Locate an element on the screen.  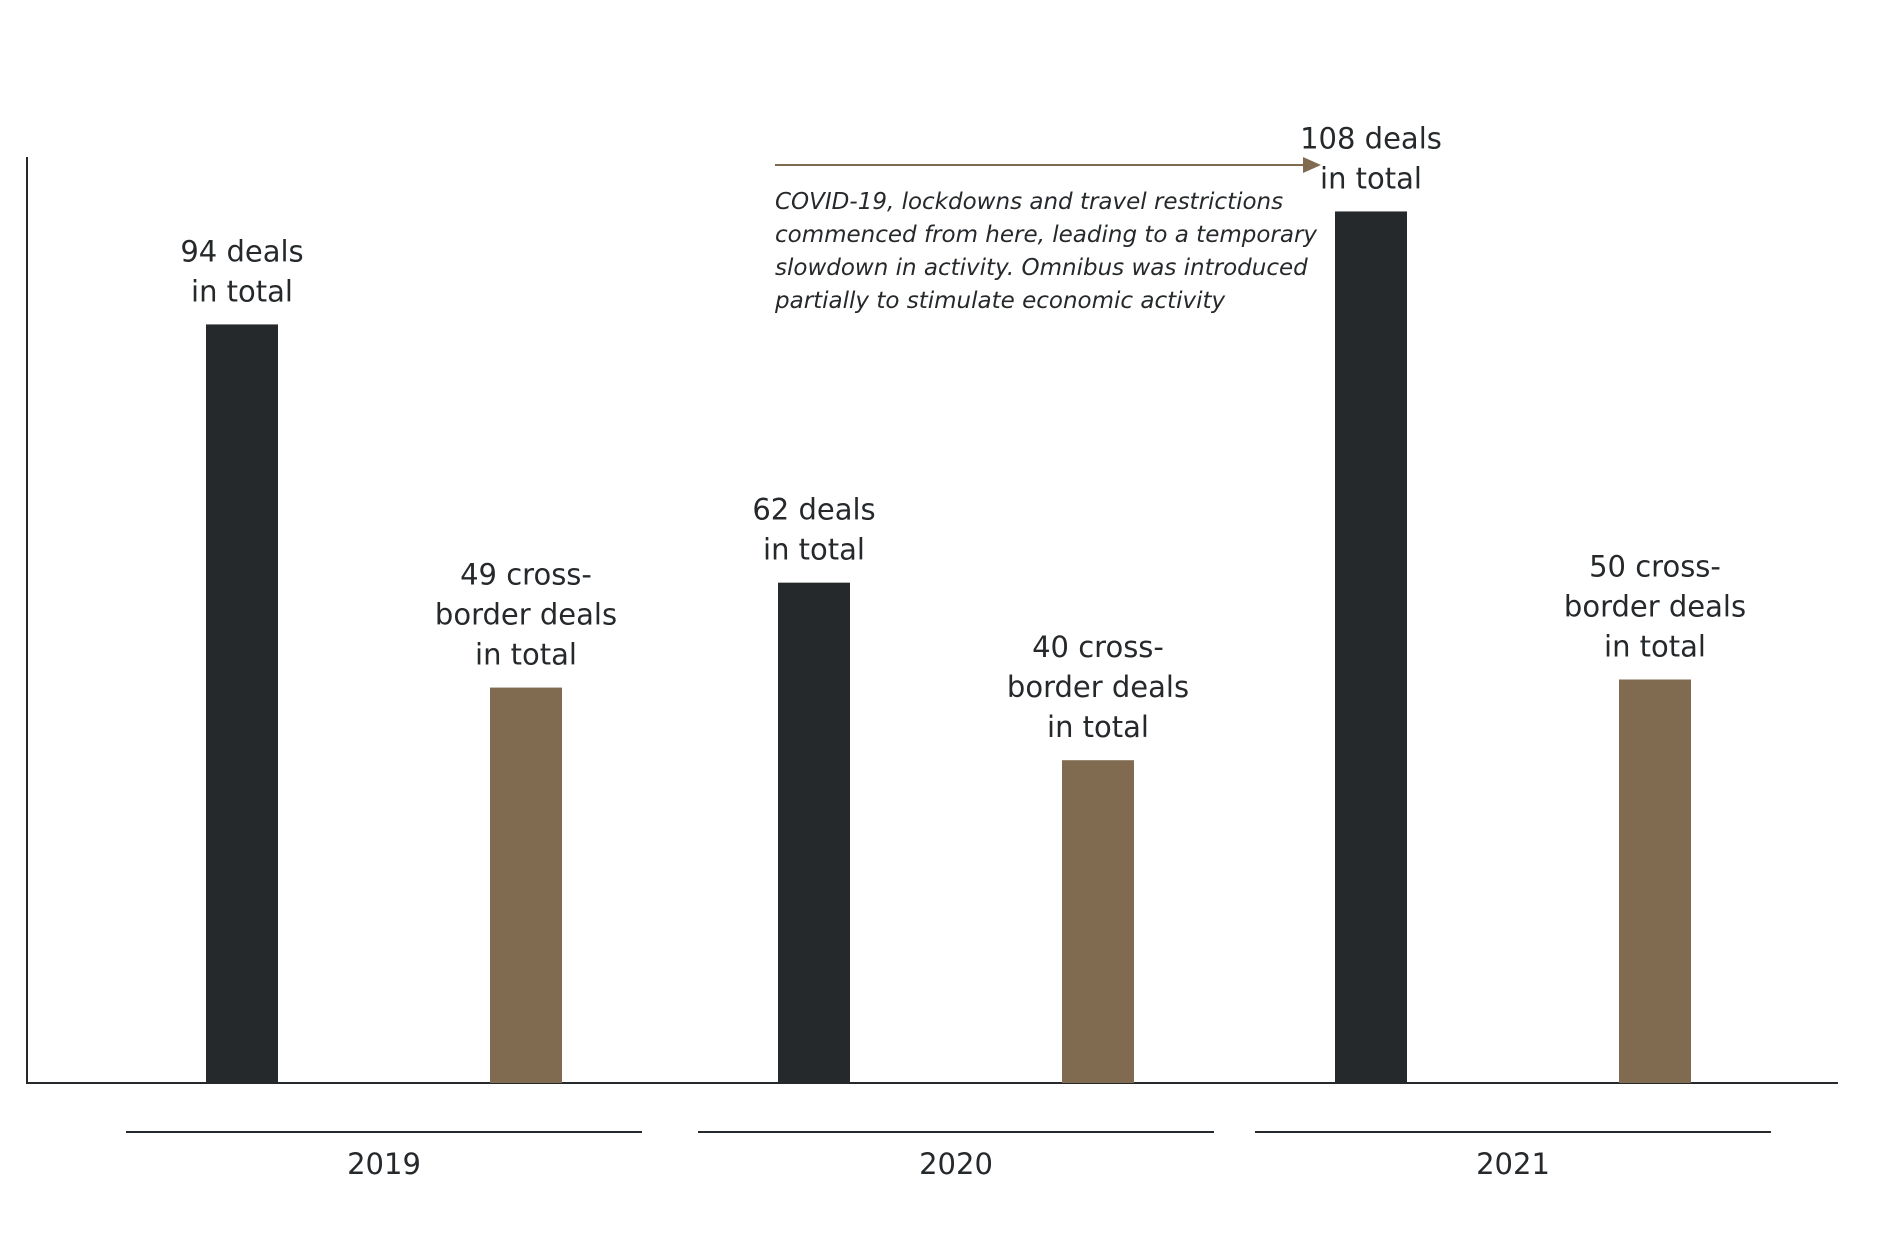
year-label-2019: 2019 is located at coordinates (384, 1164).